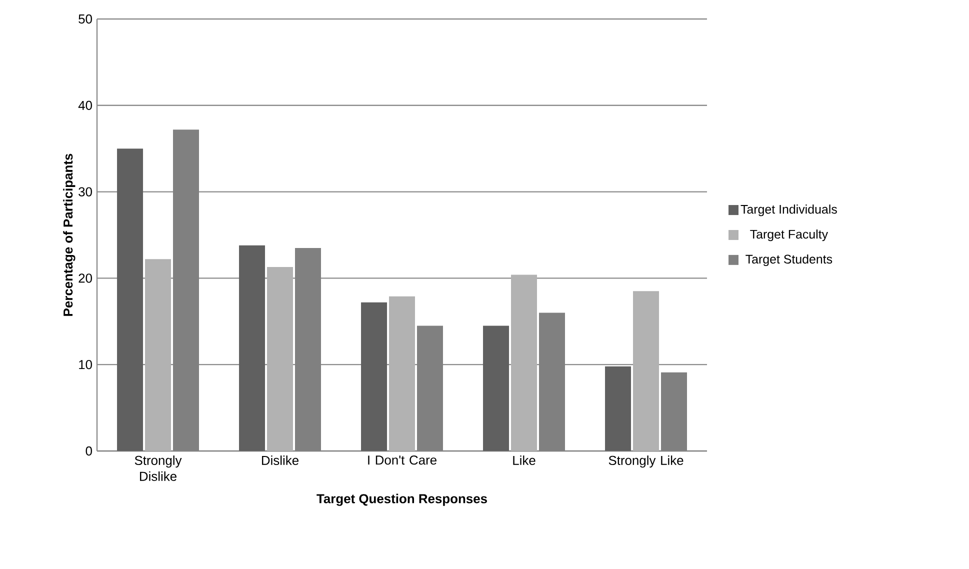 This screenshot has height=569, width=969. I want to click on y-tick-label: 10, so click(85, 365).